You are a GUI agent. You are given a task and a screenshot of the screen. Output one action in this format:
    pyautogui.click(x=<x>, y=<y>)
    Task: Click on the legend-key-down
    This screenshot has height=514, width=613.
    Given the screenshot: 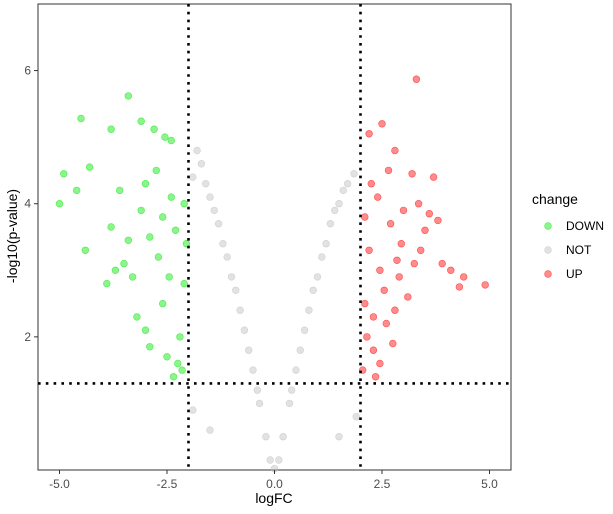 What is the action you would take?
    pyautogui.click(x=548, y=226)
    